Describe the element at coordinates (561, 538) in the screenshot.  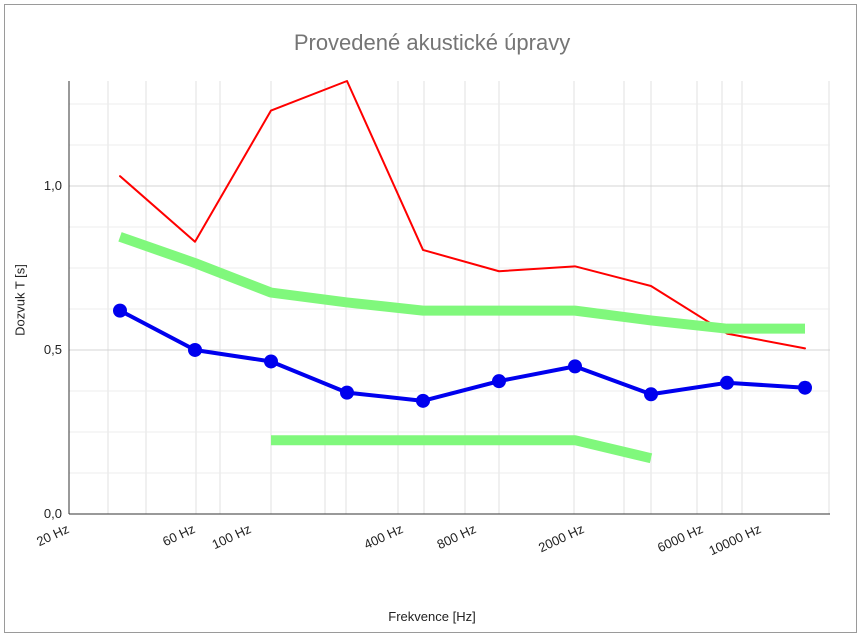
I see `x-tick-label: 2000 Hz` at that location.